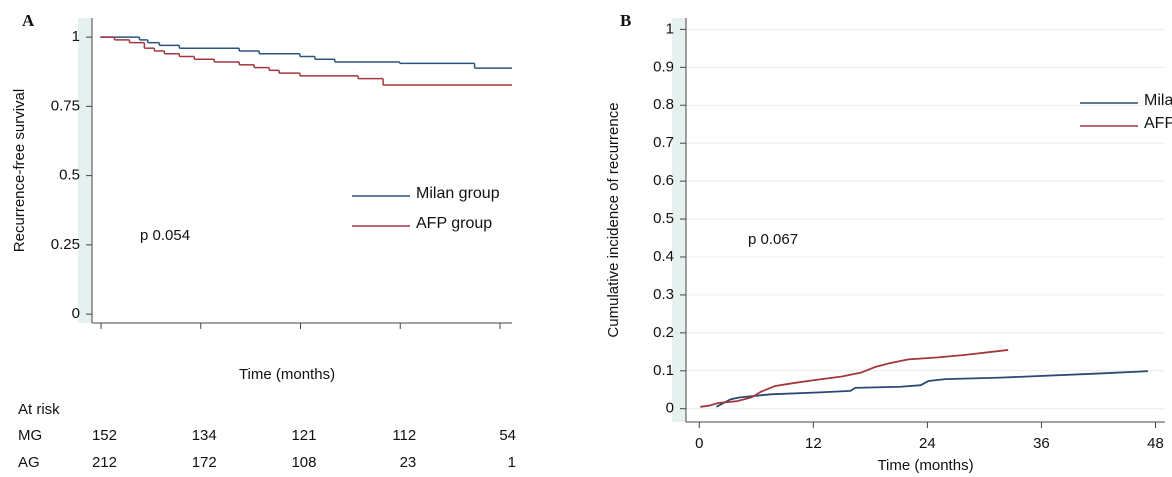  Describe the element at coordinates (28, 20) in the screenshot. I see `panel-label: A` at that location.